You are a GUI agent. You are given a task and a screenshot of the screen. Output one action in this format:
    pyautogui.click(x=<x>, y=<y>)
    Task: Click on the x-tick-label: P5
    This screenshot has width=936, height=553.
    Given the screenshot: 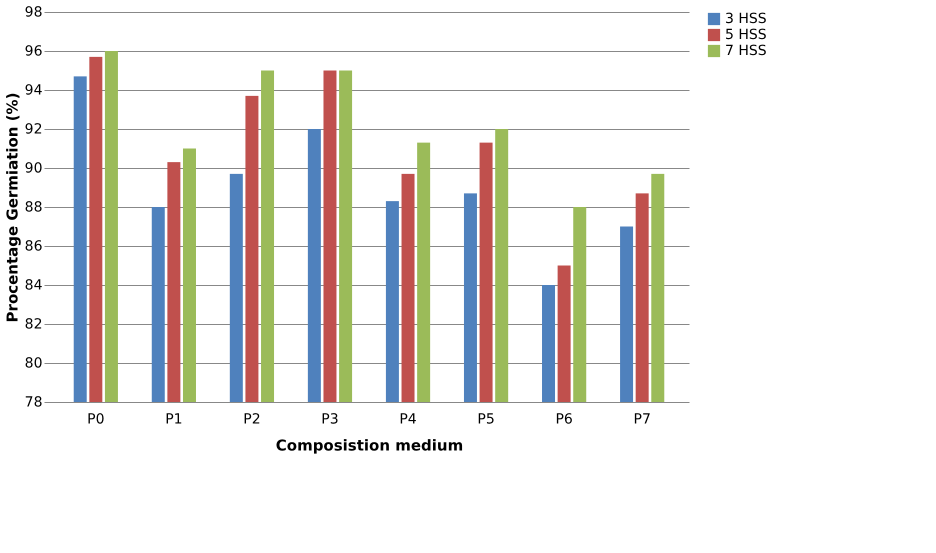 What is the action you would take?
    pyautogui.click(x=486, y=420)
    